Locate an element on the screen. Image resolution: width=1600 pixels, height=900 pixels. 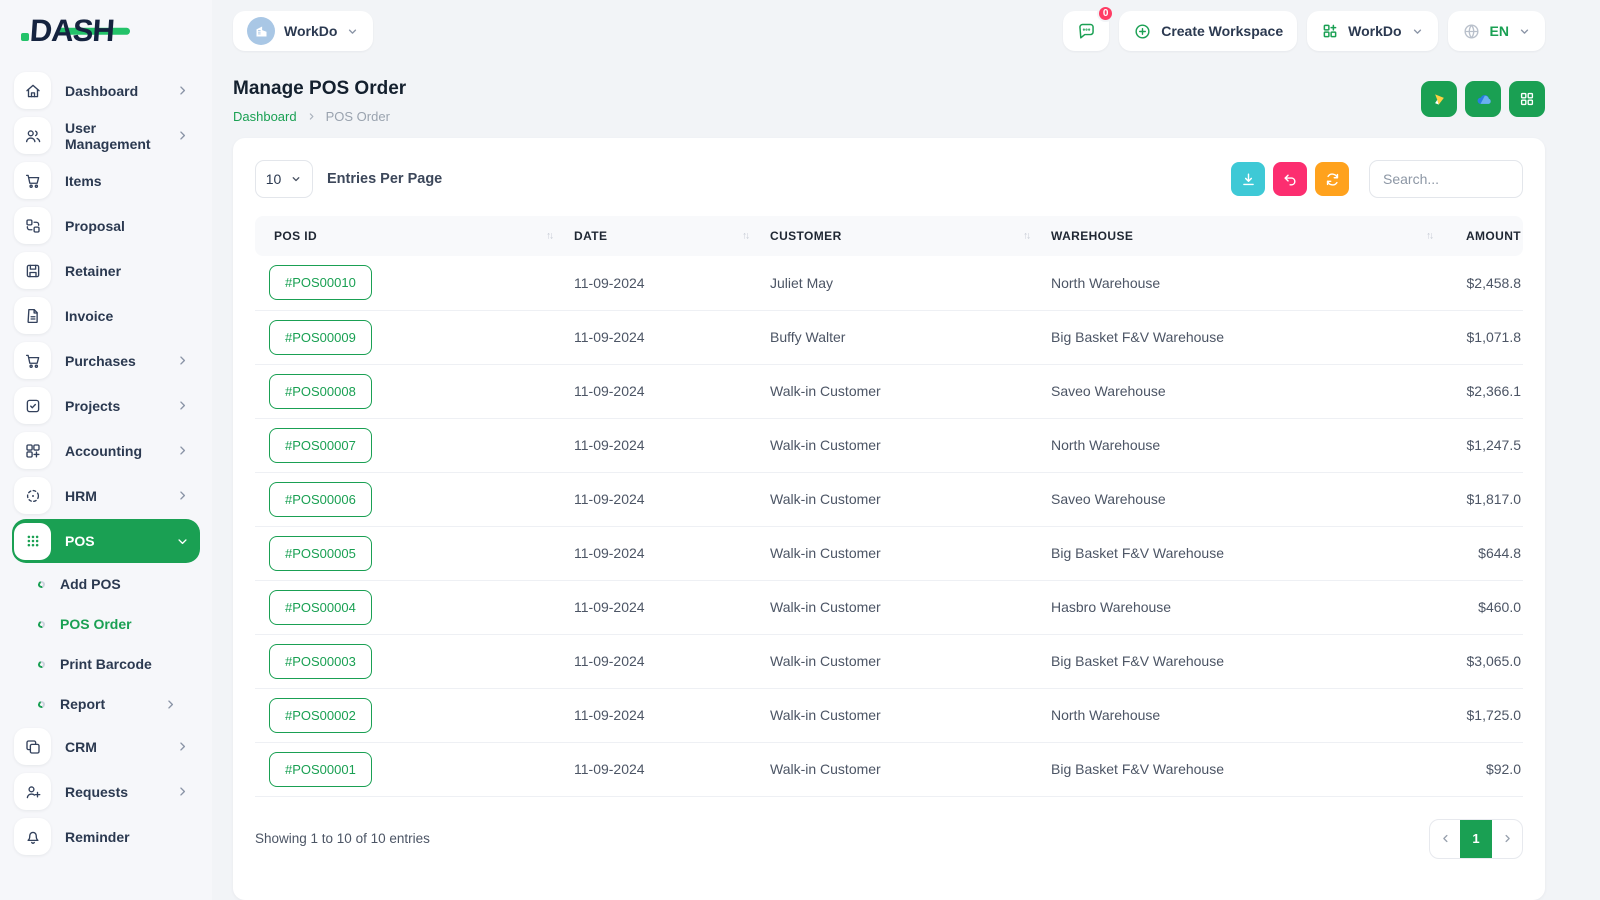
pos-id-button: #POS00001 is located at coordinates (320, 769).